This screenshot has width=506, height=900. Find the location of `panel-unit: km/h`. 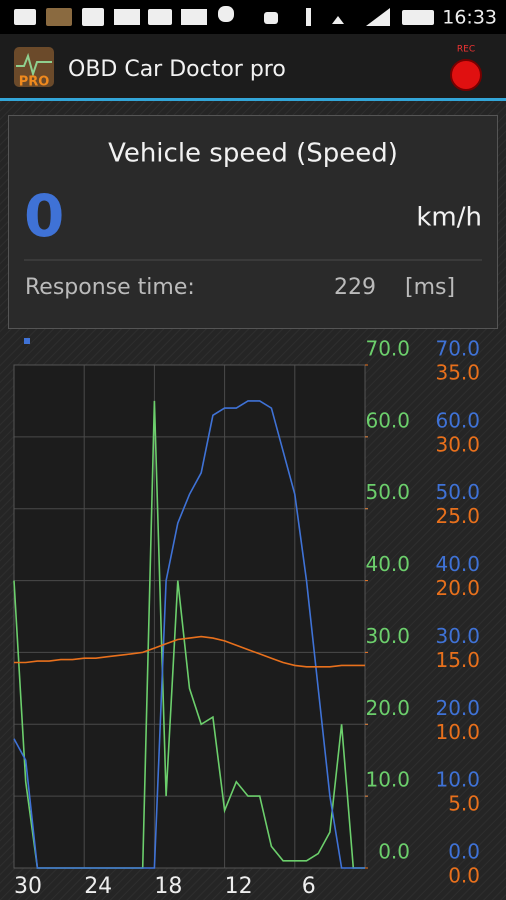

panel-unit: km/h is located at coordinates (449, 218).